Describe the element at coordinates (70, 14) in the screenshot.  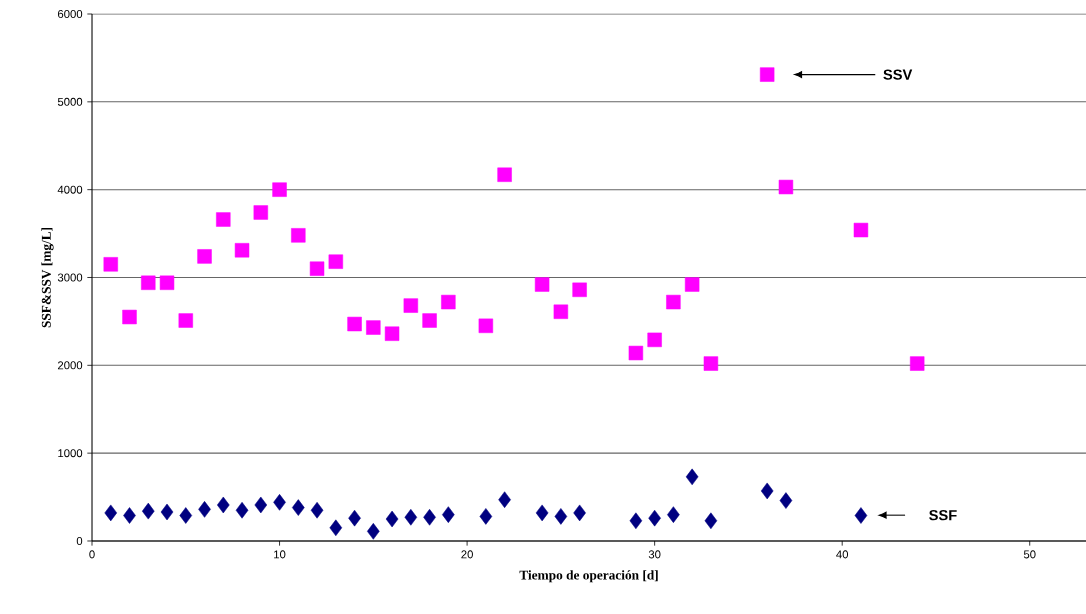
I see `y-tick-label: 6000` at that location.